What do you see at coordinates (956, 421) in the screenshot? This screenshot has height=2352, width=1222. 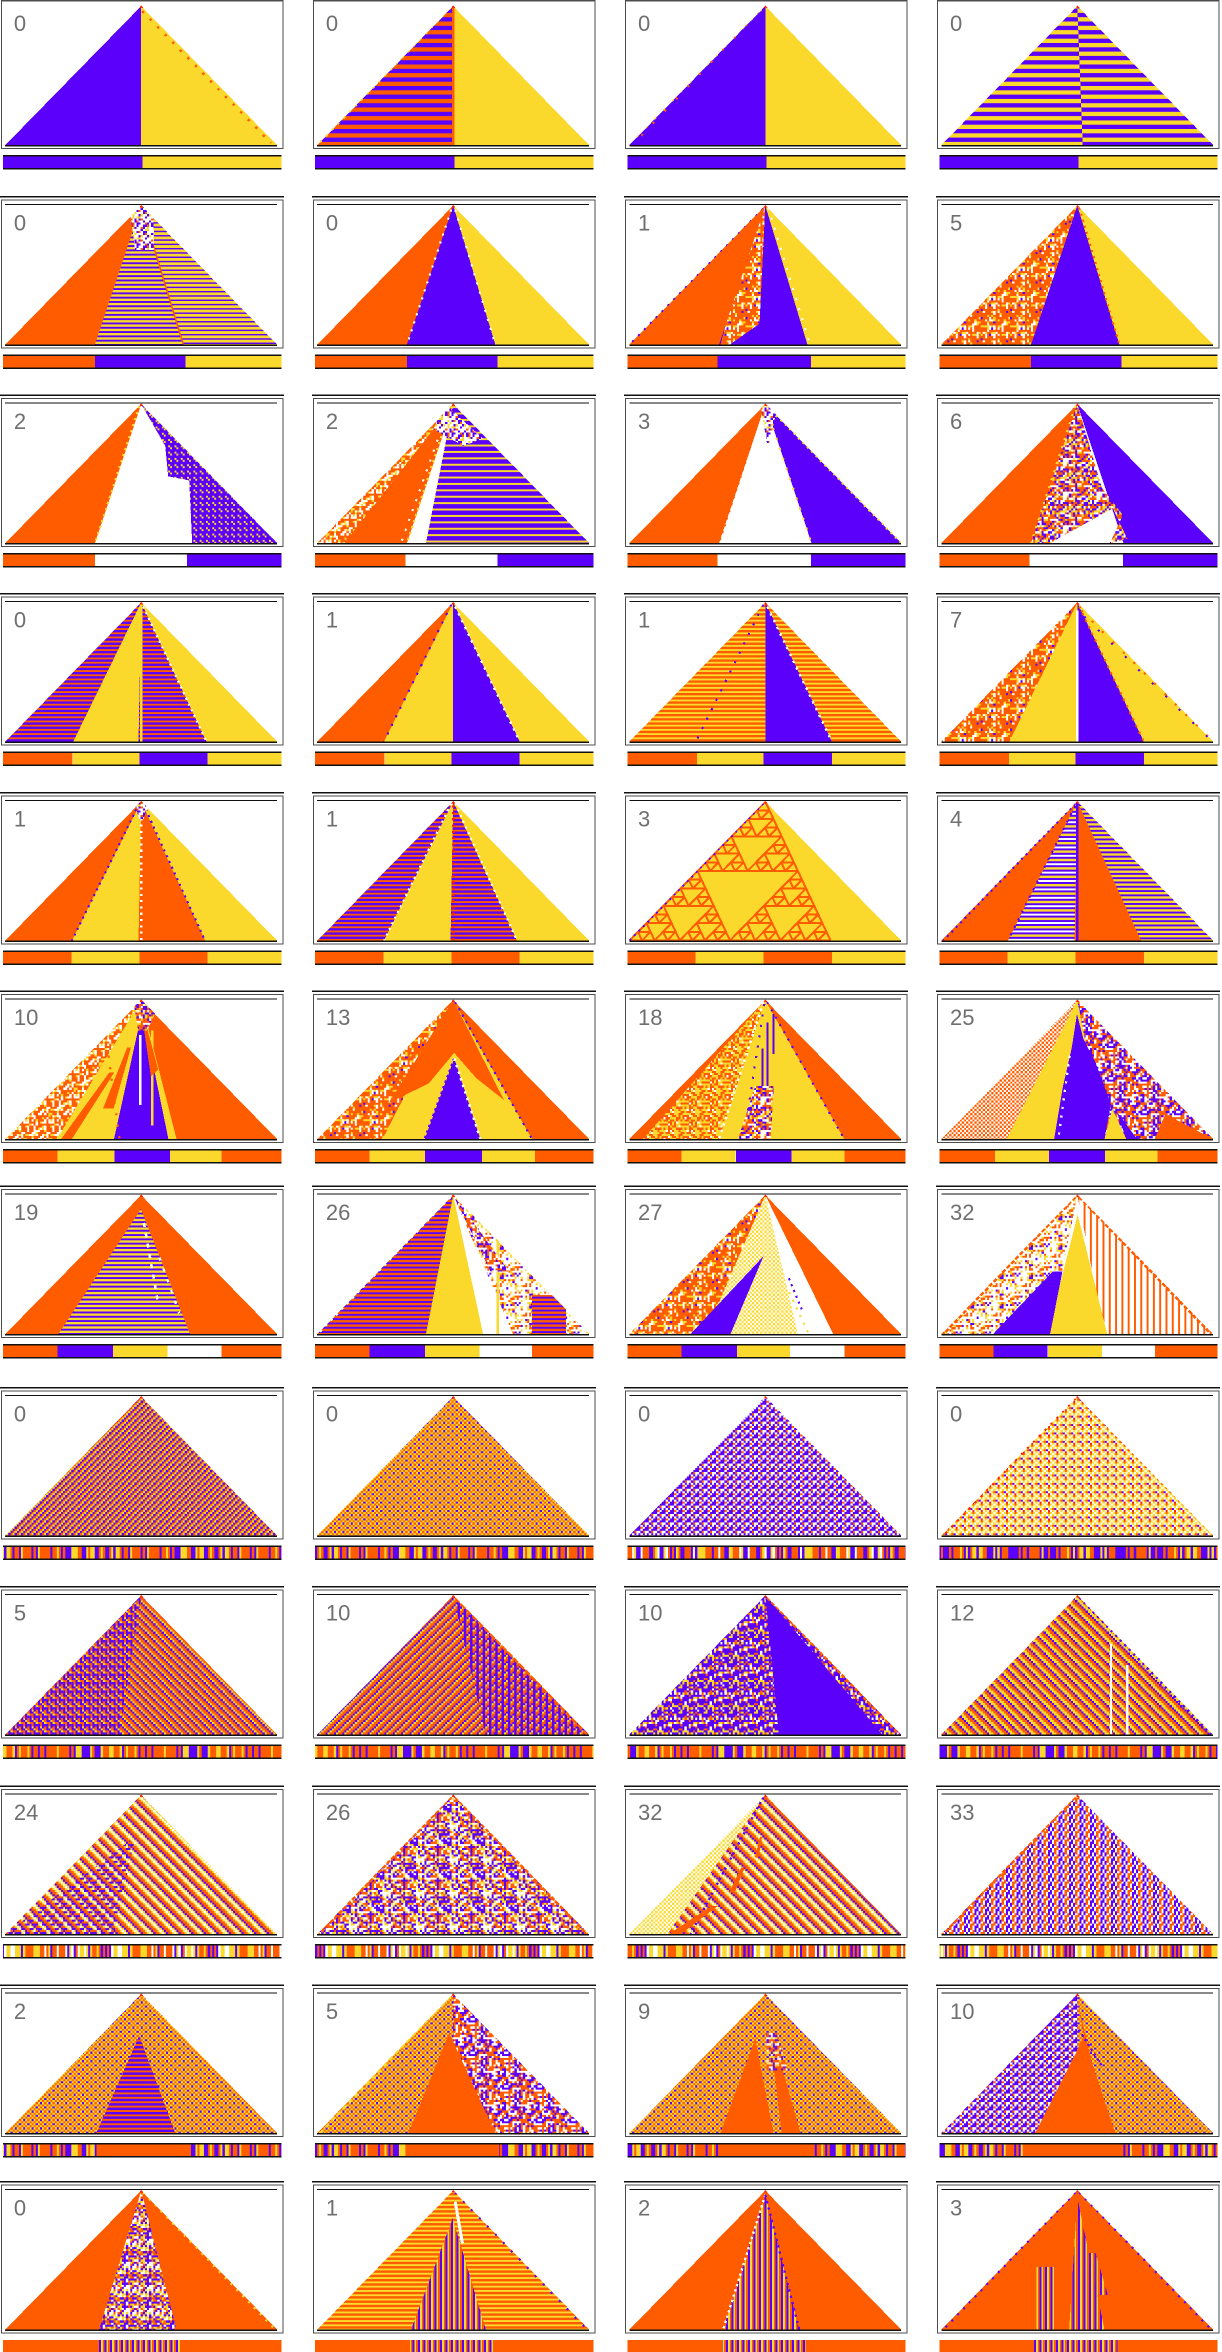 I see `svg-text: 6` at bounding box center [956, 421].